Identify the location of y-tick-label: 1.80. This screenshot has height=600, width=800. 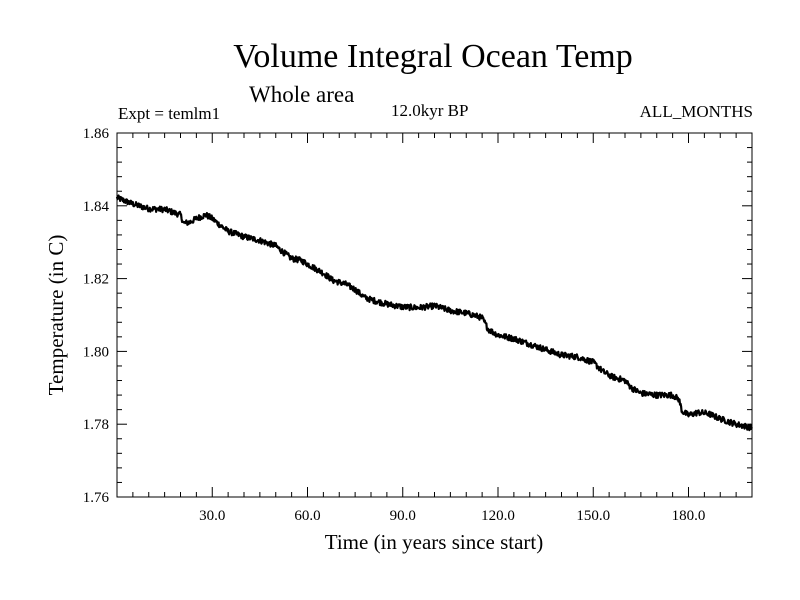
(96, 352).